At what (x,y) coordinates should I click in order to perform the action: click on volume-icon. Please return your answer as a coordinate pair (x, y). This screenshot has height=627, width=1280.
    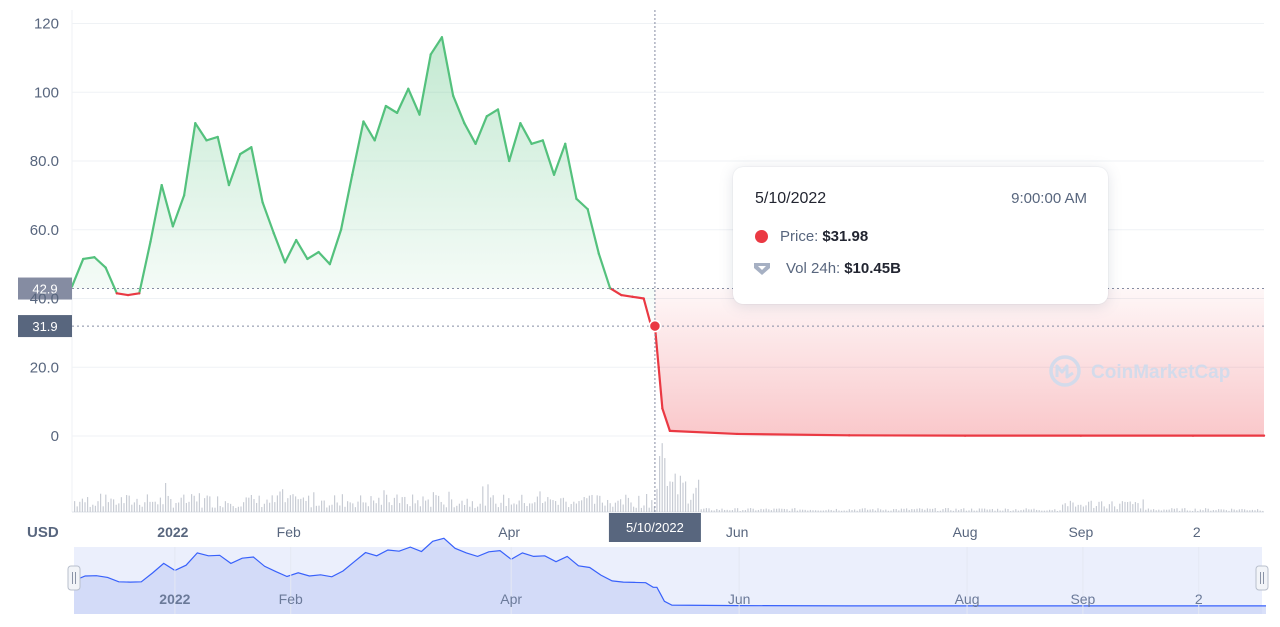
    Looking at the image, I should click on (762, 268).